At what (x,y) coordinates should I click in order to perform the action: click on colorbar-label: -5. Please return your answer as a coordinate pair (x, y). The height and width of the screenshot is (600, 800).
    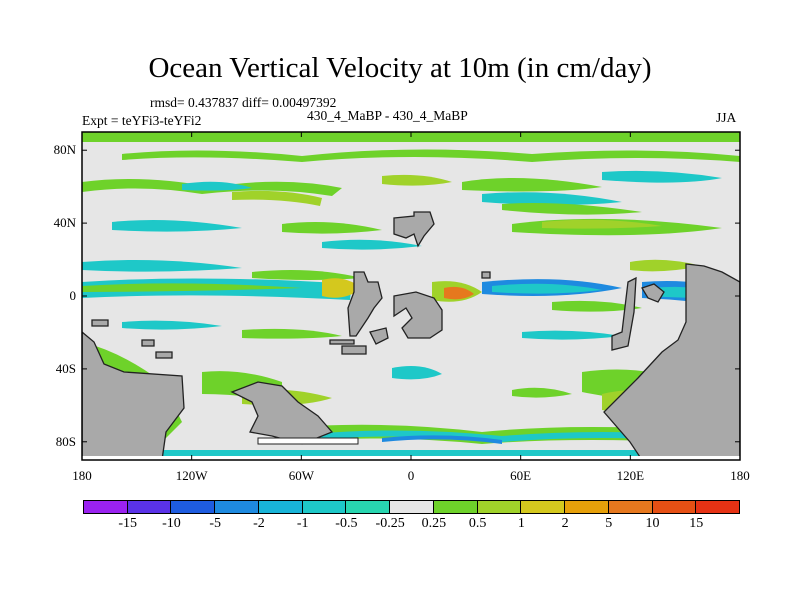
    Looking at the image, I should click on (215, 523).